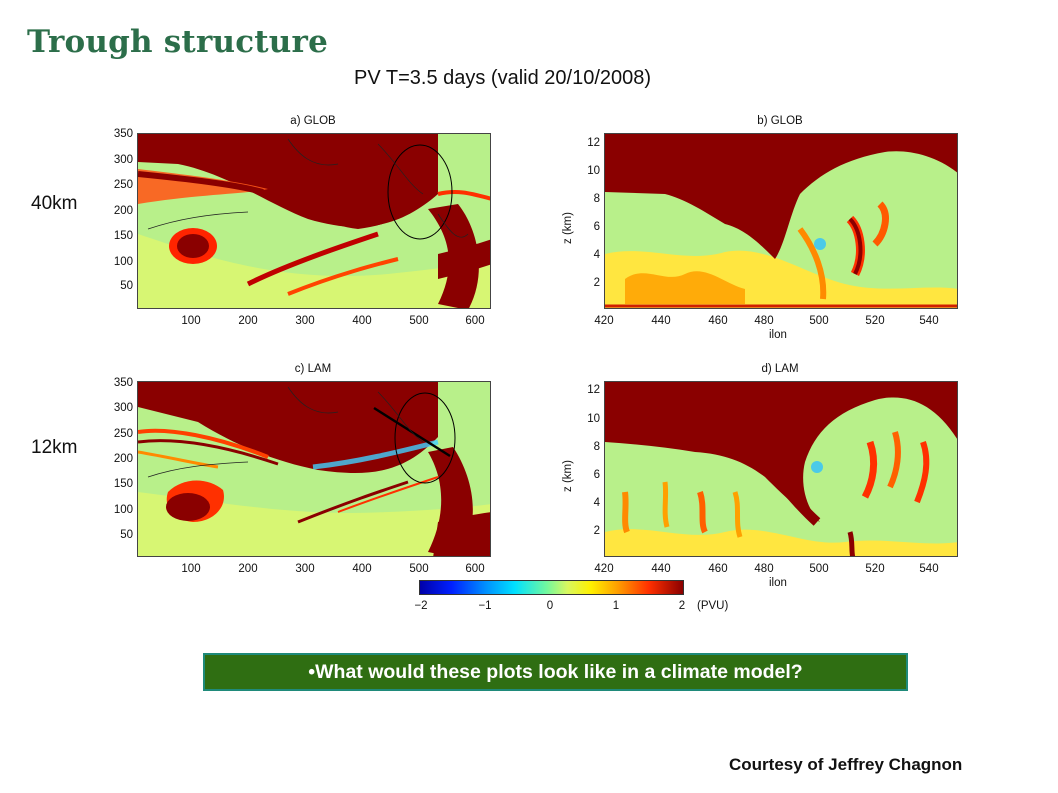 The width and height of the screenshot is (1058, 793). What do you see at coordinates (593, 143) in the screenshot?
I see `panel-b-ytick: 12` at bounding box center [593, 143].